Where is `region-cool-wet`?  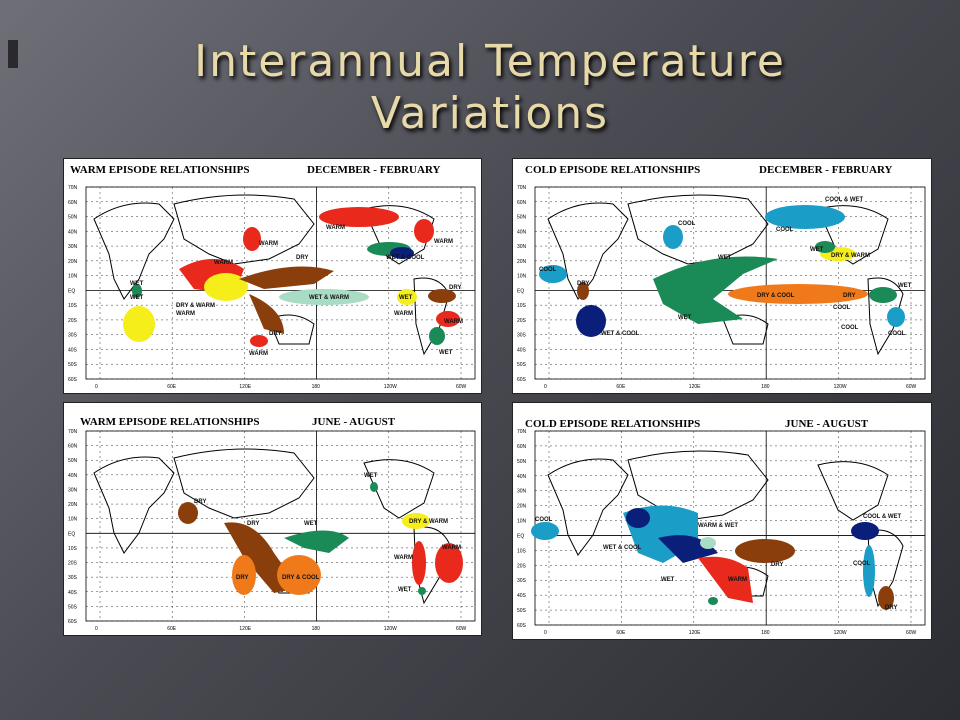 region-cool-wet is located at coordinates (638, 518).